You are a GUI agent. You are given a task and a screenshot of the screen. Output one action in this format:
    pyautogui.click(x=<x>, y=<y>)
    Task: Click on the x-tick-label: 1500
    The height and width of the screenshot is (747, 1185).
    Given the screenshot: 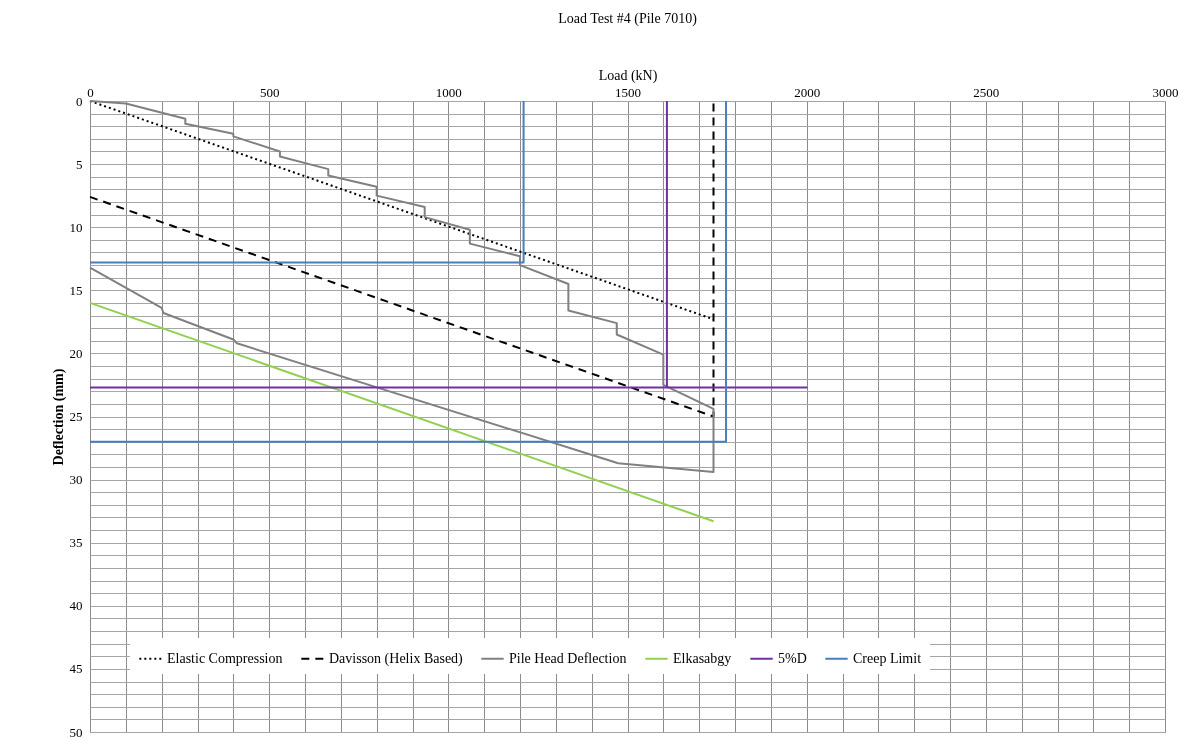 What is the action you would take?
    pyautogui.click(x=628, y=92)
    